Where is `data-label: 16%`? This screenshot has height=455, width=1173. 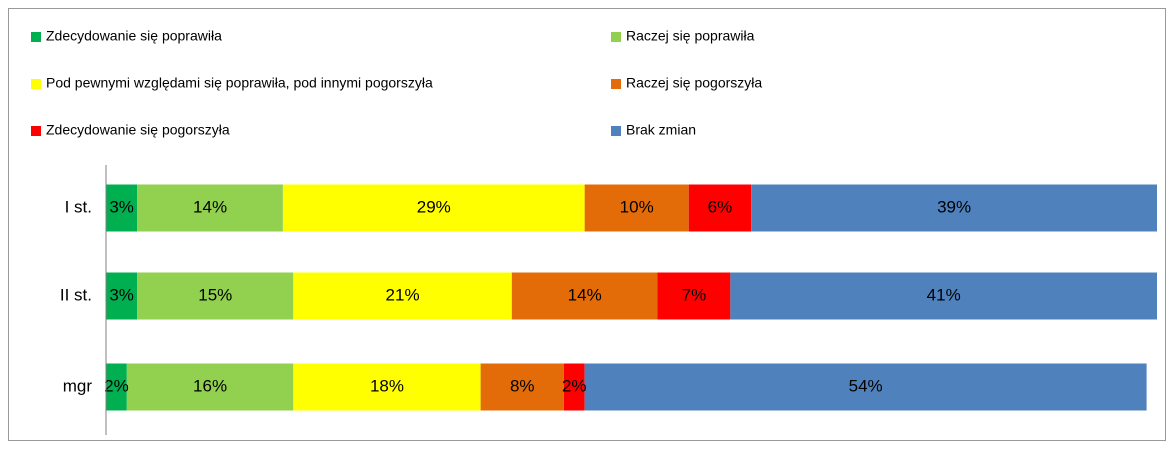 data-label: 16% is located at coordinates (210, 385).